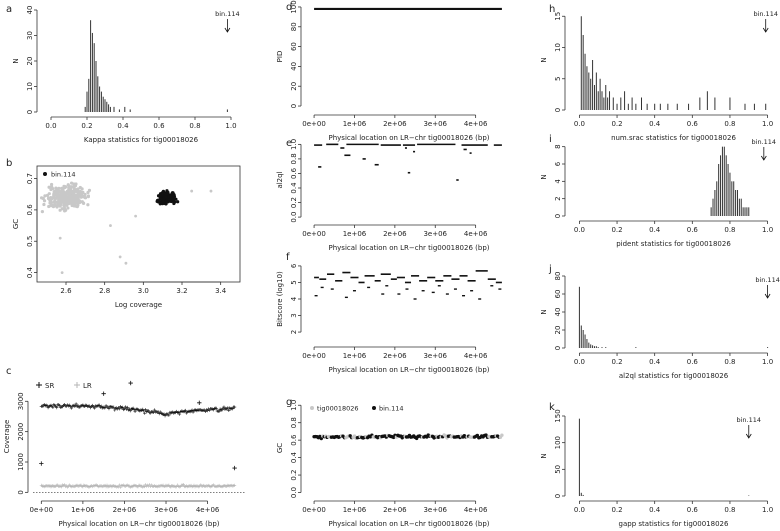 This screenshot has width=780, height=531. Describe the element at coordinates (143, 291) in the screenshot. I see `x-tick-label: 3.0` at that location.